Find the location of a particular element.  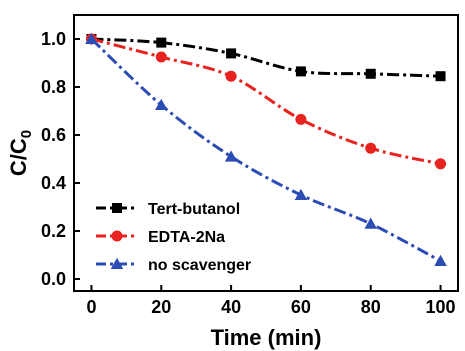

legend-square-marker is located at coordinates (117, 208).